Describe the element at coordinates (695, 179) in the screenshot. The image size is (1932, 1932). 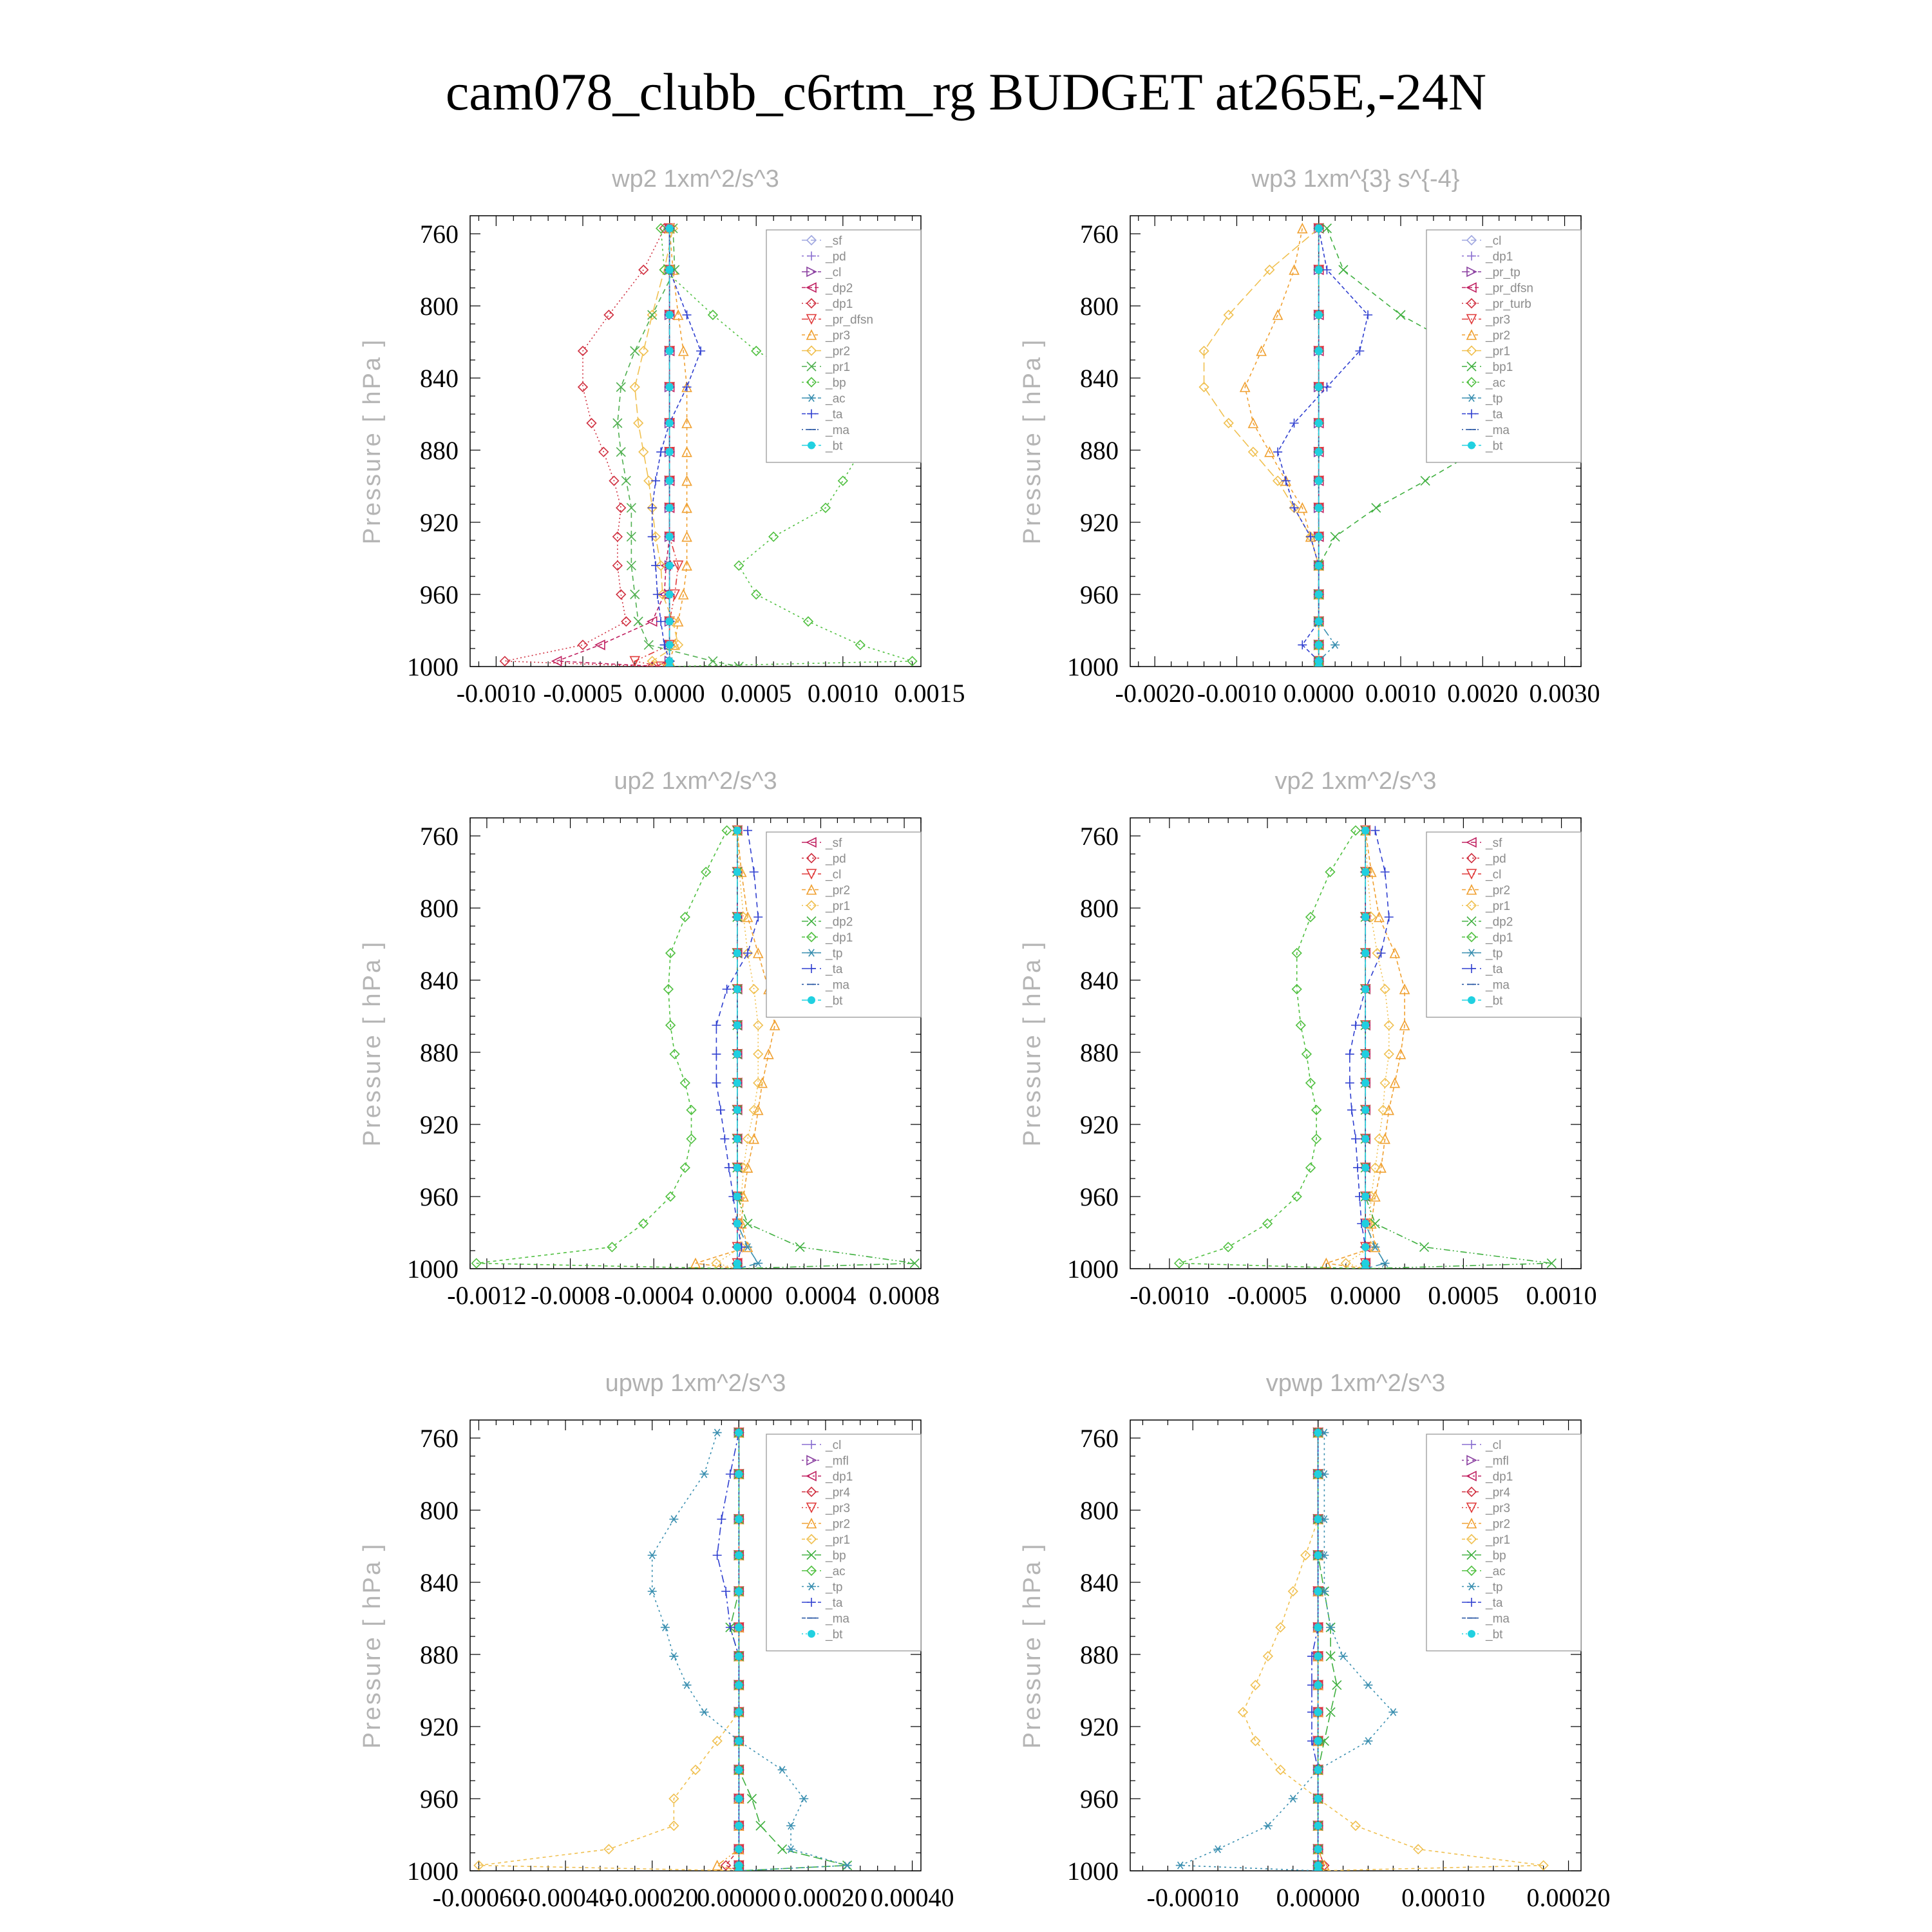
I see `chart-title: wp2 1xm^2/s^3` at that location.